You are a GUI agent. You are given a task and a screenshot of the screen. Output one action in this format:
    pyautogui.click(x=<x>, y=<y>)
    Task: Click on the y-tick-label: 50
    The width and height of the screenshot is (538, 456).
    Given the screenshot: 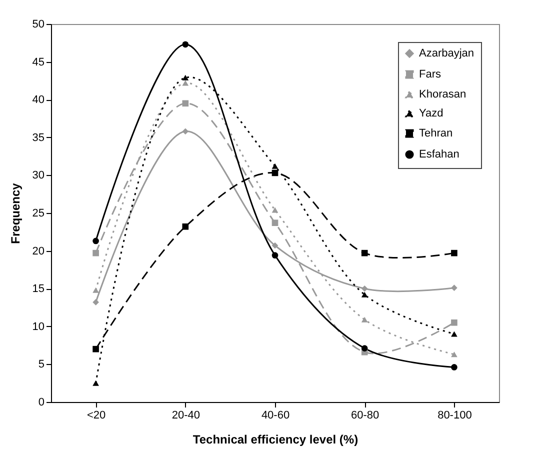 What is the action you would take?
    pyautogui.click(x=38, y=24)
    